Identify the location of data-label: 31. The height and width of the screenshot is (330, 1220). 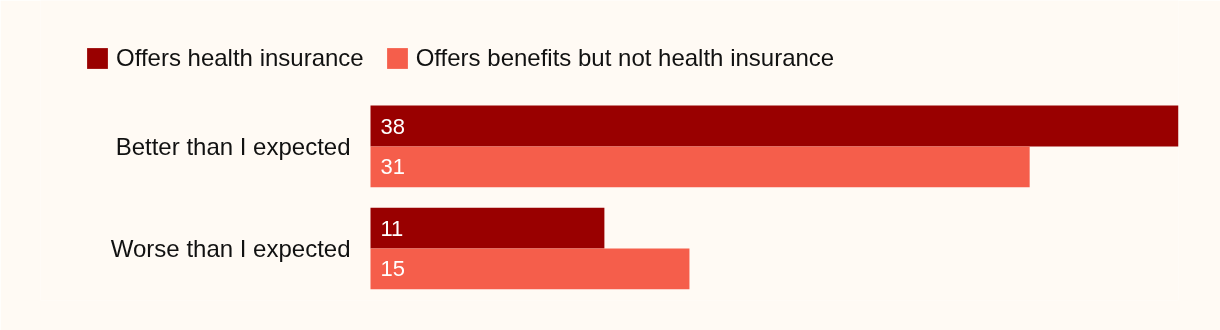
(392, 167).